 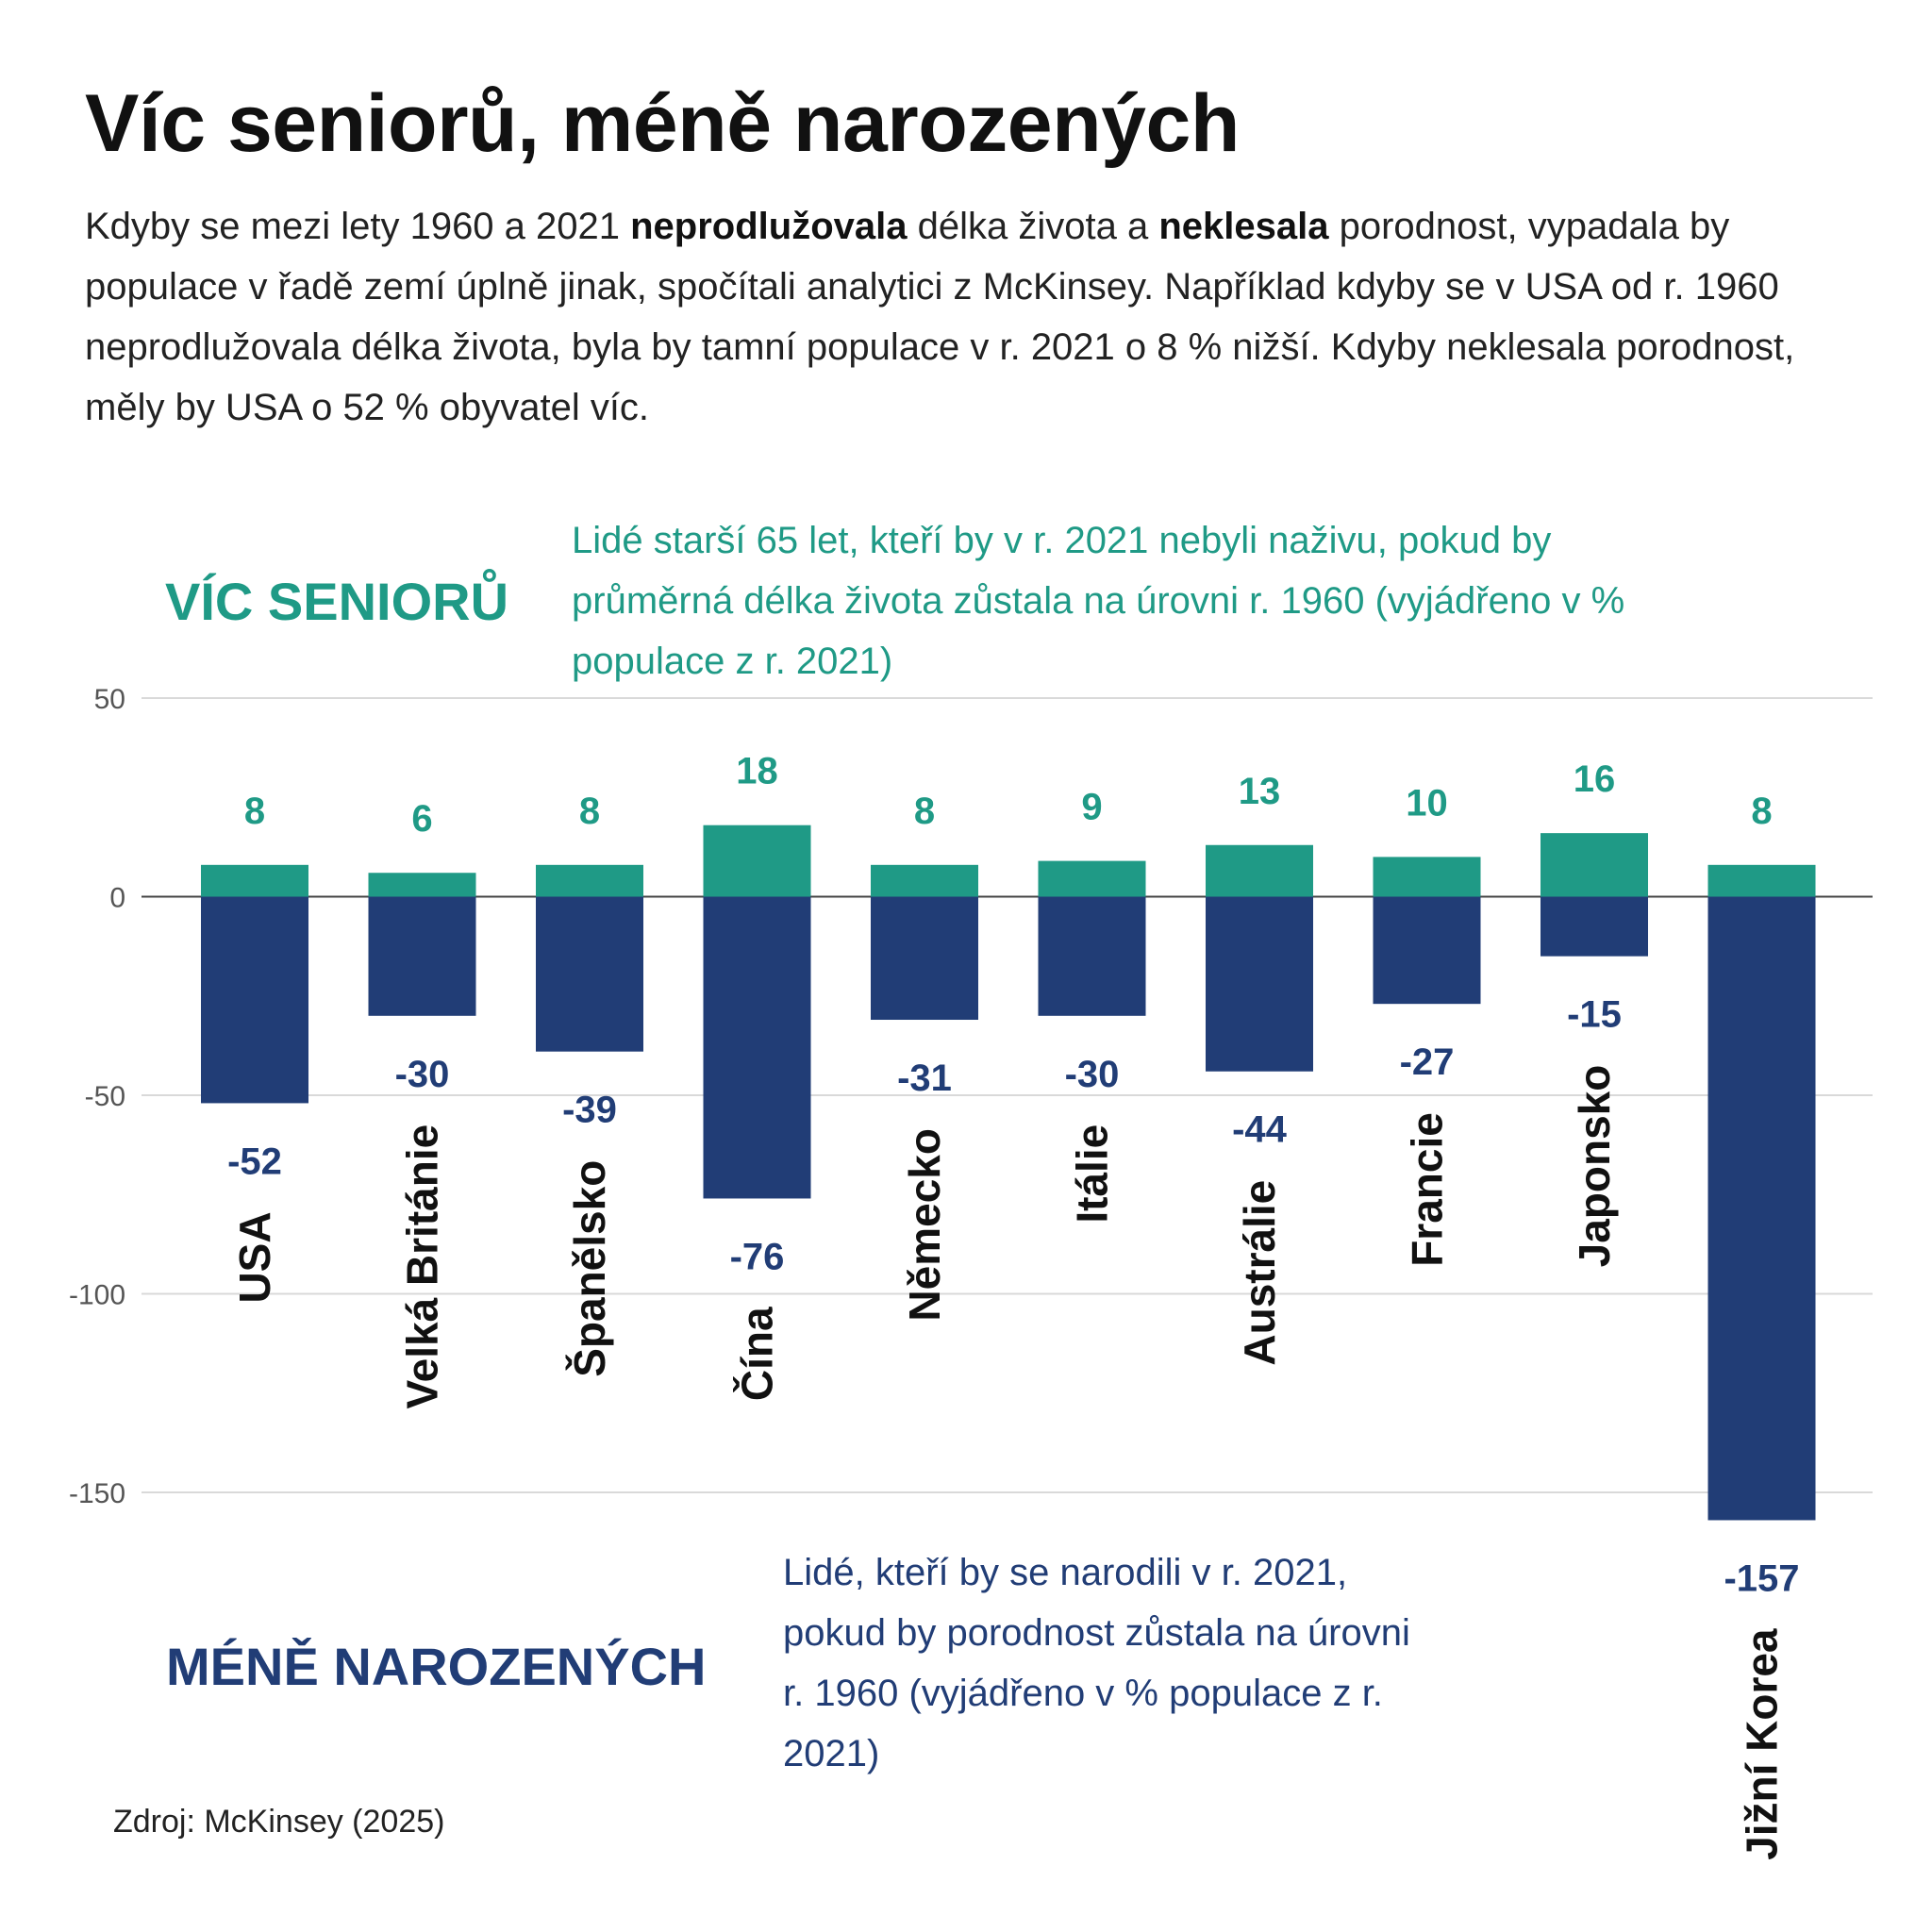 What do you see at coordinates (1096, 1633) in the screenshot?
I see `legend-births-note-line: pokud by porodnost zůstala na úrovni` at bounding box center [1096, 1633].